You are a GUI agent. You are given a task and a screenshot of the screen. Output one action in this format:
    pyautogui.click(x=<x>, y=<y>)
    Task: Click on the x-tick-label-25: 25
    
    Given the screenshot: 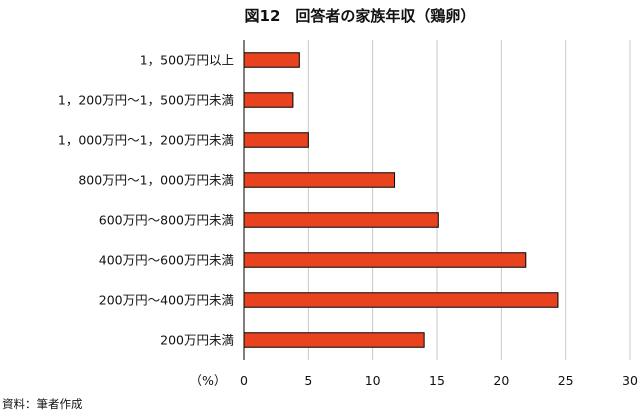 What is the action you would take?
    pyautogui.click(x=566, y=380)
    